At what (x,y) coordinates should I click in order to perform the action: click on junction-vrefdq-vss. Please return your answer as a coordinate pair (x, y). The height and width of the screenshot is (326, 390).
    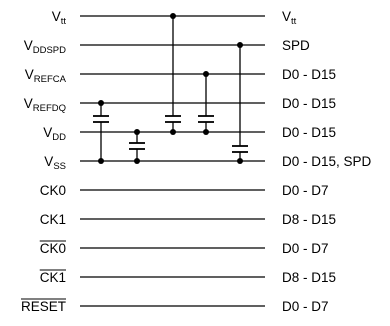
    Looking at the image, I should click on (101, 161).